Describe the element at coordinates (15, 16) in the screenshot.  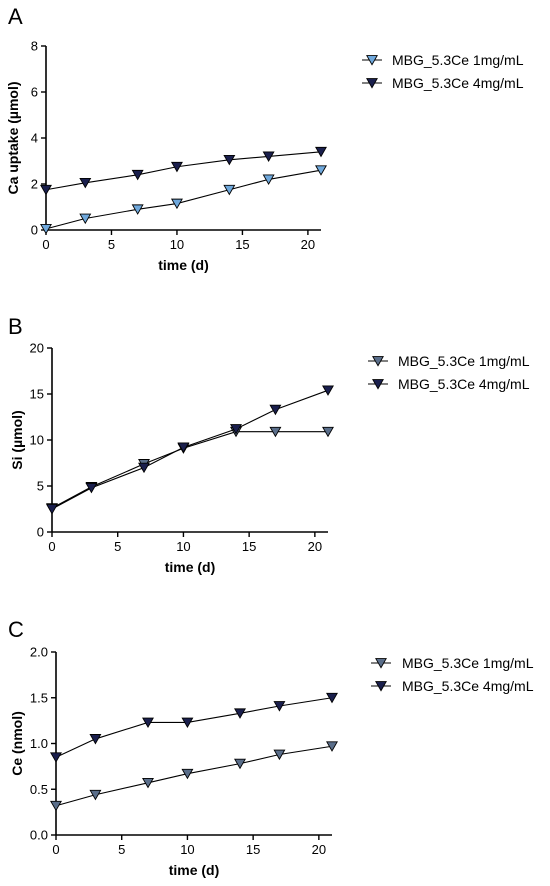
I see `panel-letter: A` at that location.